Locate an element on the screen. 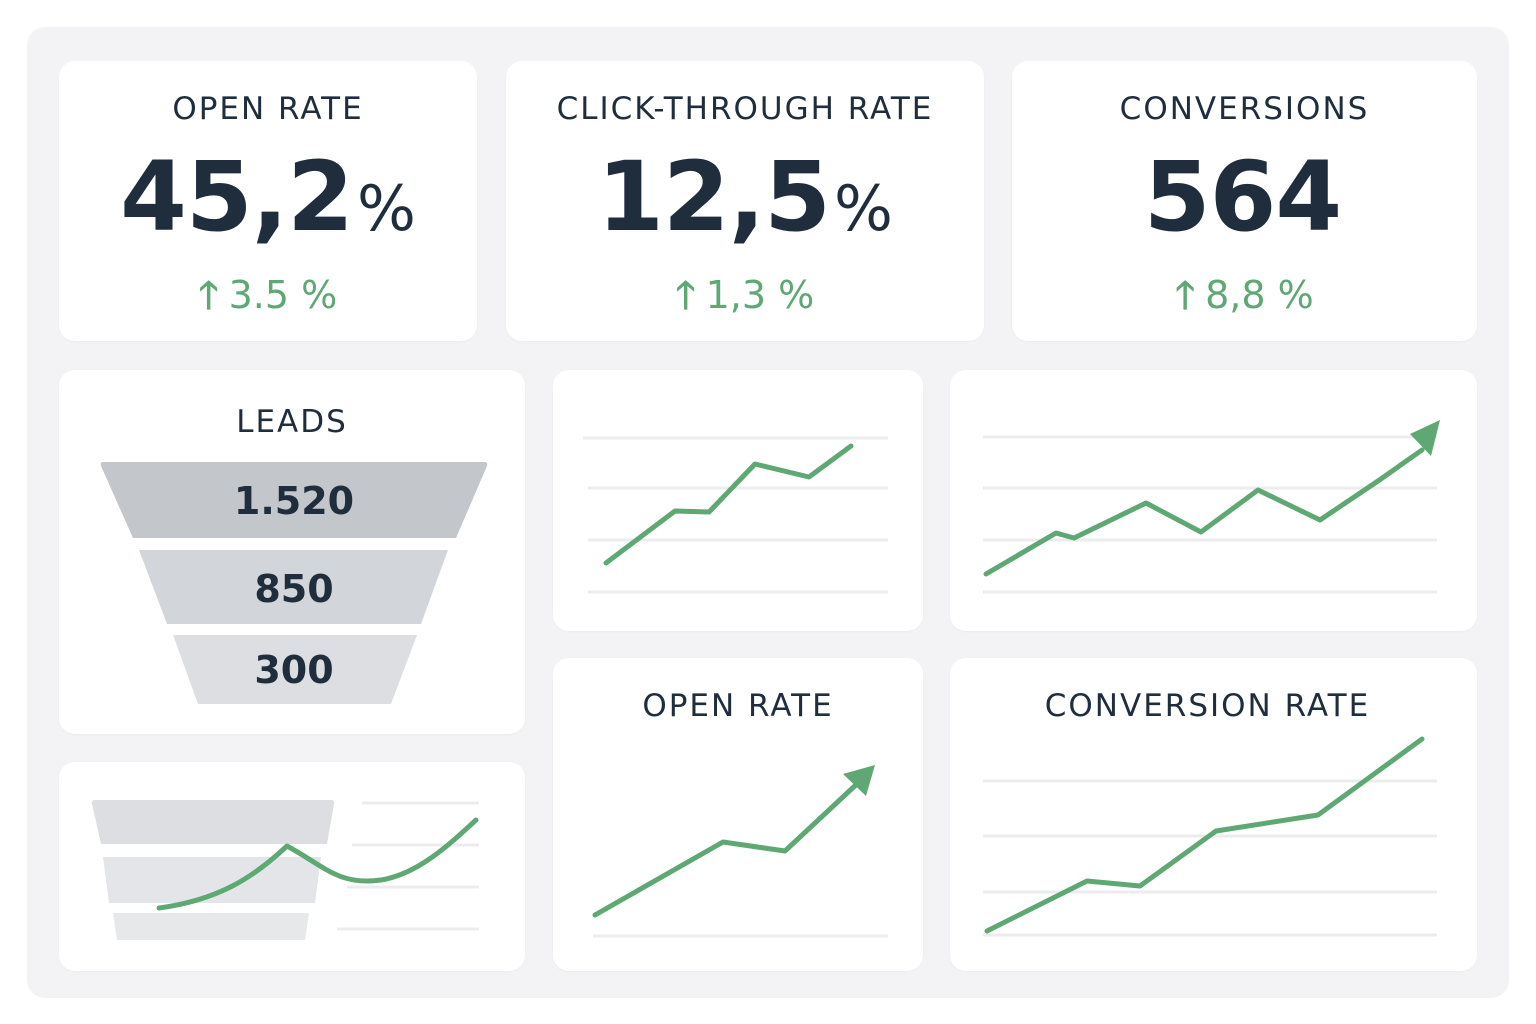  kpi-title: CONVERSIONS is located at coordinates (1244, 109).